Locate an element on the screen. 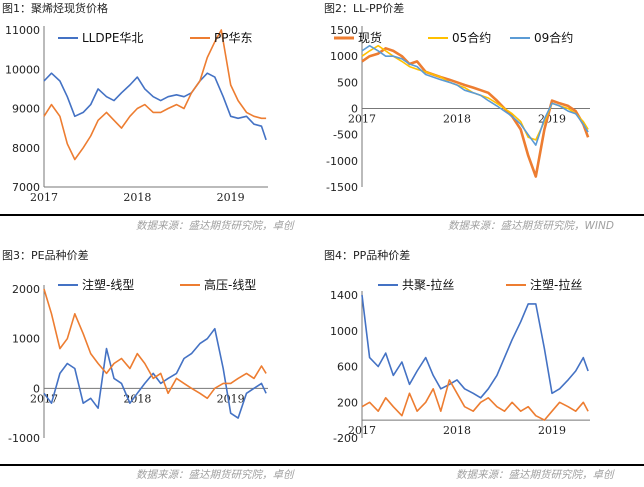 The height and width of the screenshot is (487, 644). y-tick-label: 8000 is located at coordinates (26, 148).